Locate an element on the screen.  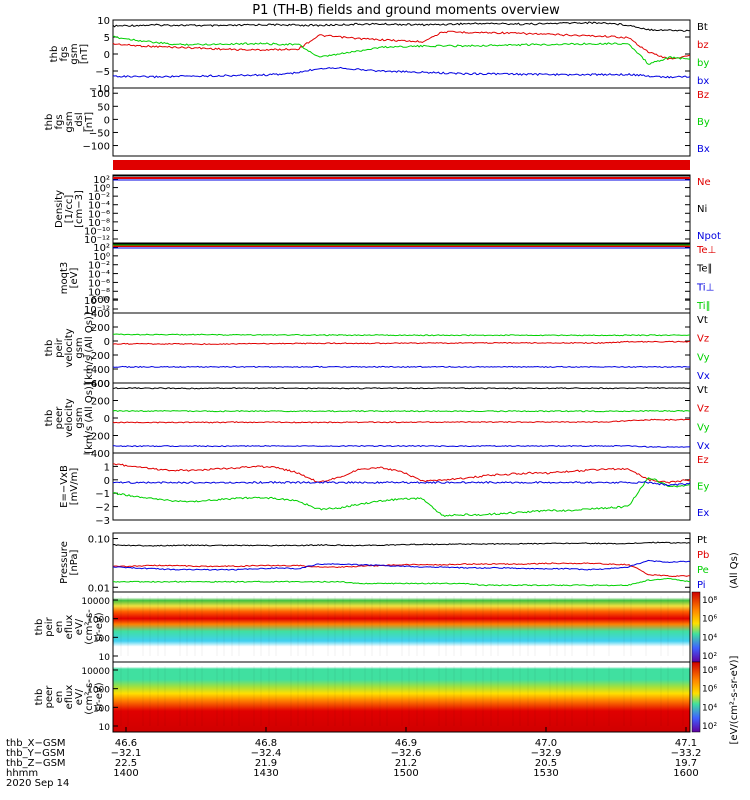
y-axis-label-line: fgs is located at coordinates (64, 53).